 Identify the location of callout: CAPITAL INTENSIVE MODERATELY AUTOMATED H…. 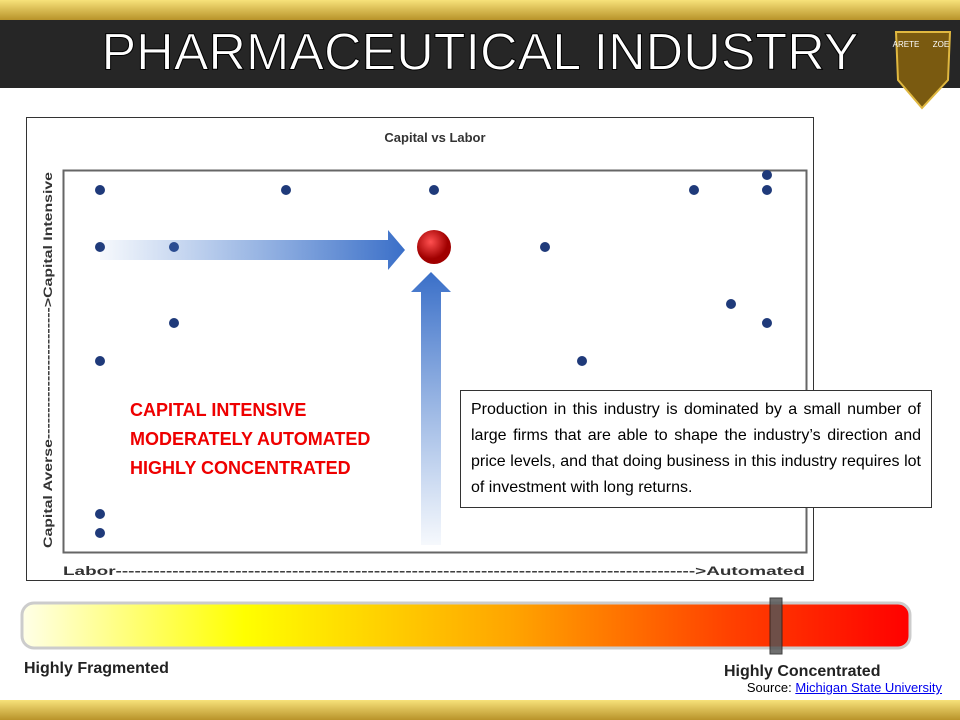
(250, 439).